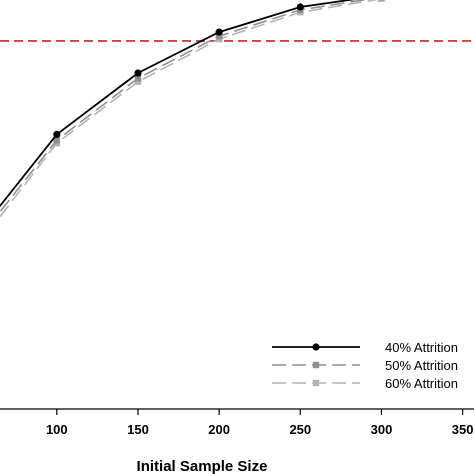 This screenshot has height=474, width=474. I want to click on legend-item: 60% Attrition, so click(365, 383).